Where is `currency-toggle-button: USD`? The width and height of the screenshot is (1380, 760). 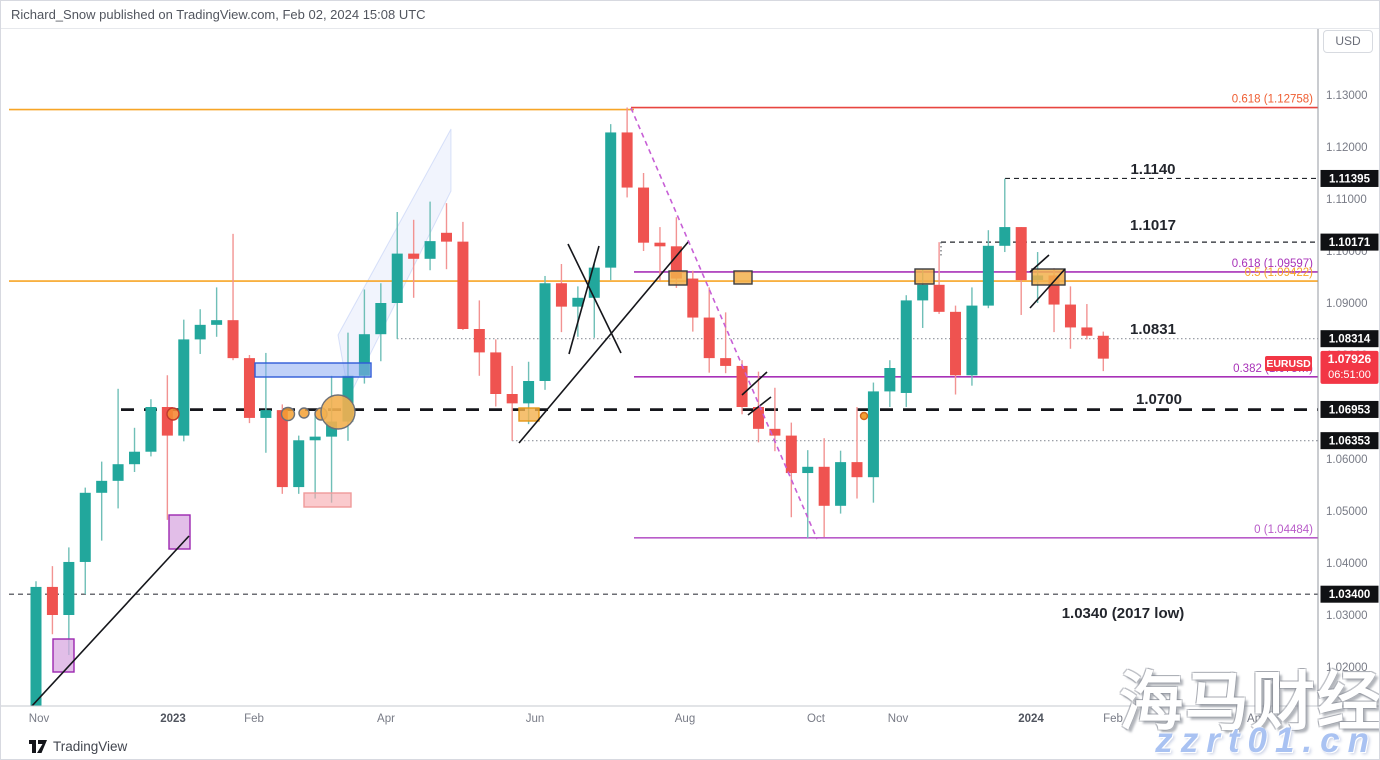
currency-toggle-button: USD is located at coordinates (1348, 41).